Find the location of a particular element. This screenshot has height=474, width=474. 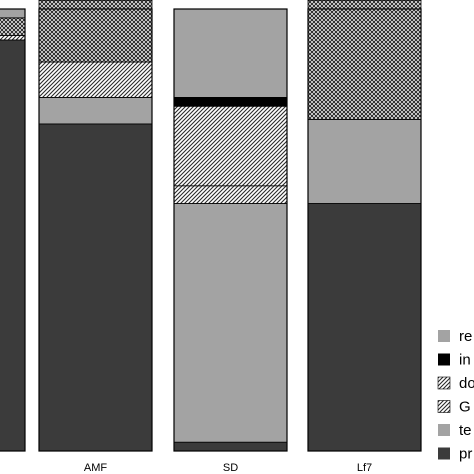

legend: re in do Gte pr is located at coordinates (455, 395).